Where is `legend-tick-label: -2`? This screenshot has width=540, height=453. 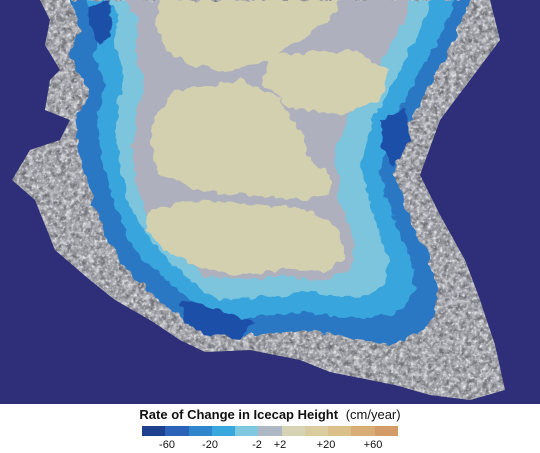 legend-tick-label: -2 is located at coordinates (257, 445).